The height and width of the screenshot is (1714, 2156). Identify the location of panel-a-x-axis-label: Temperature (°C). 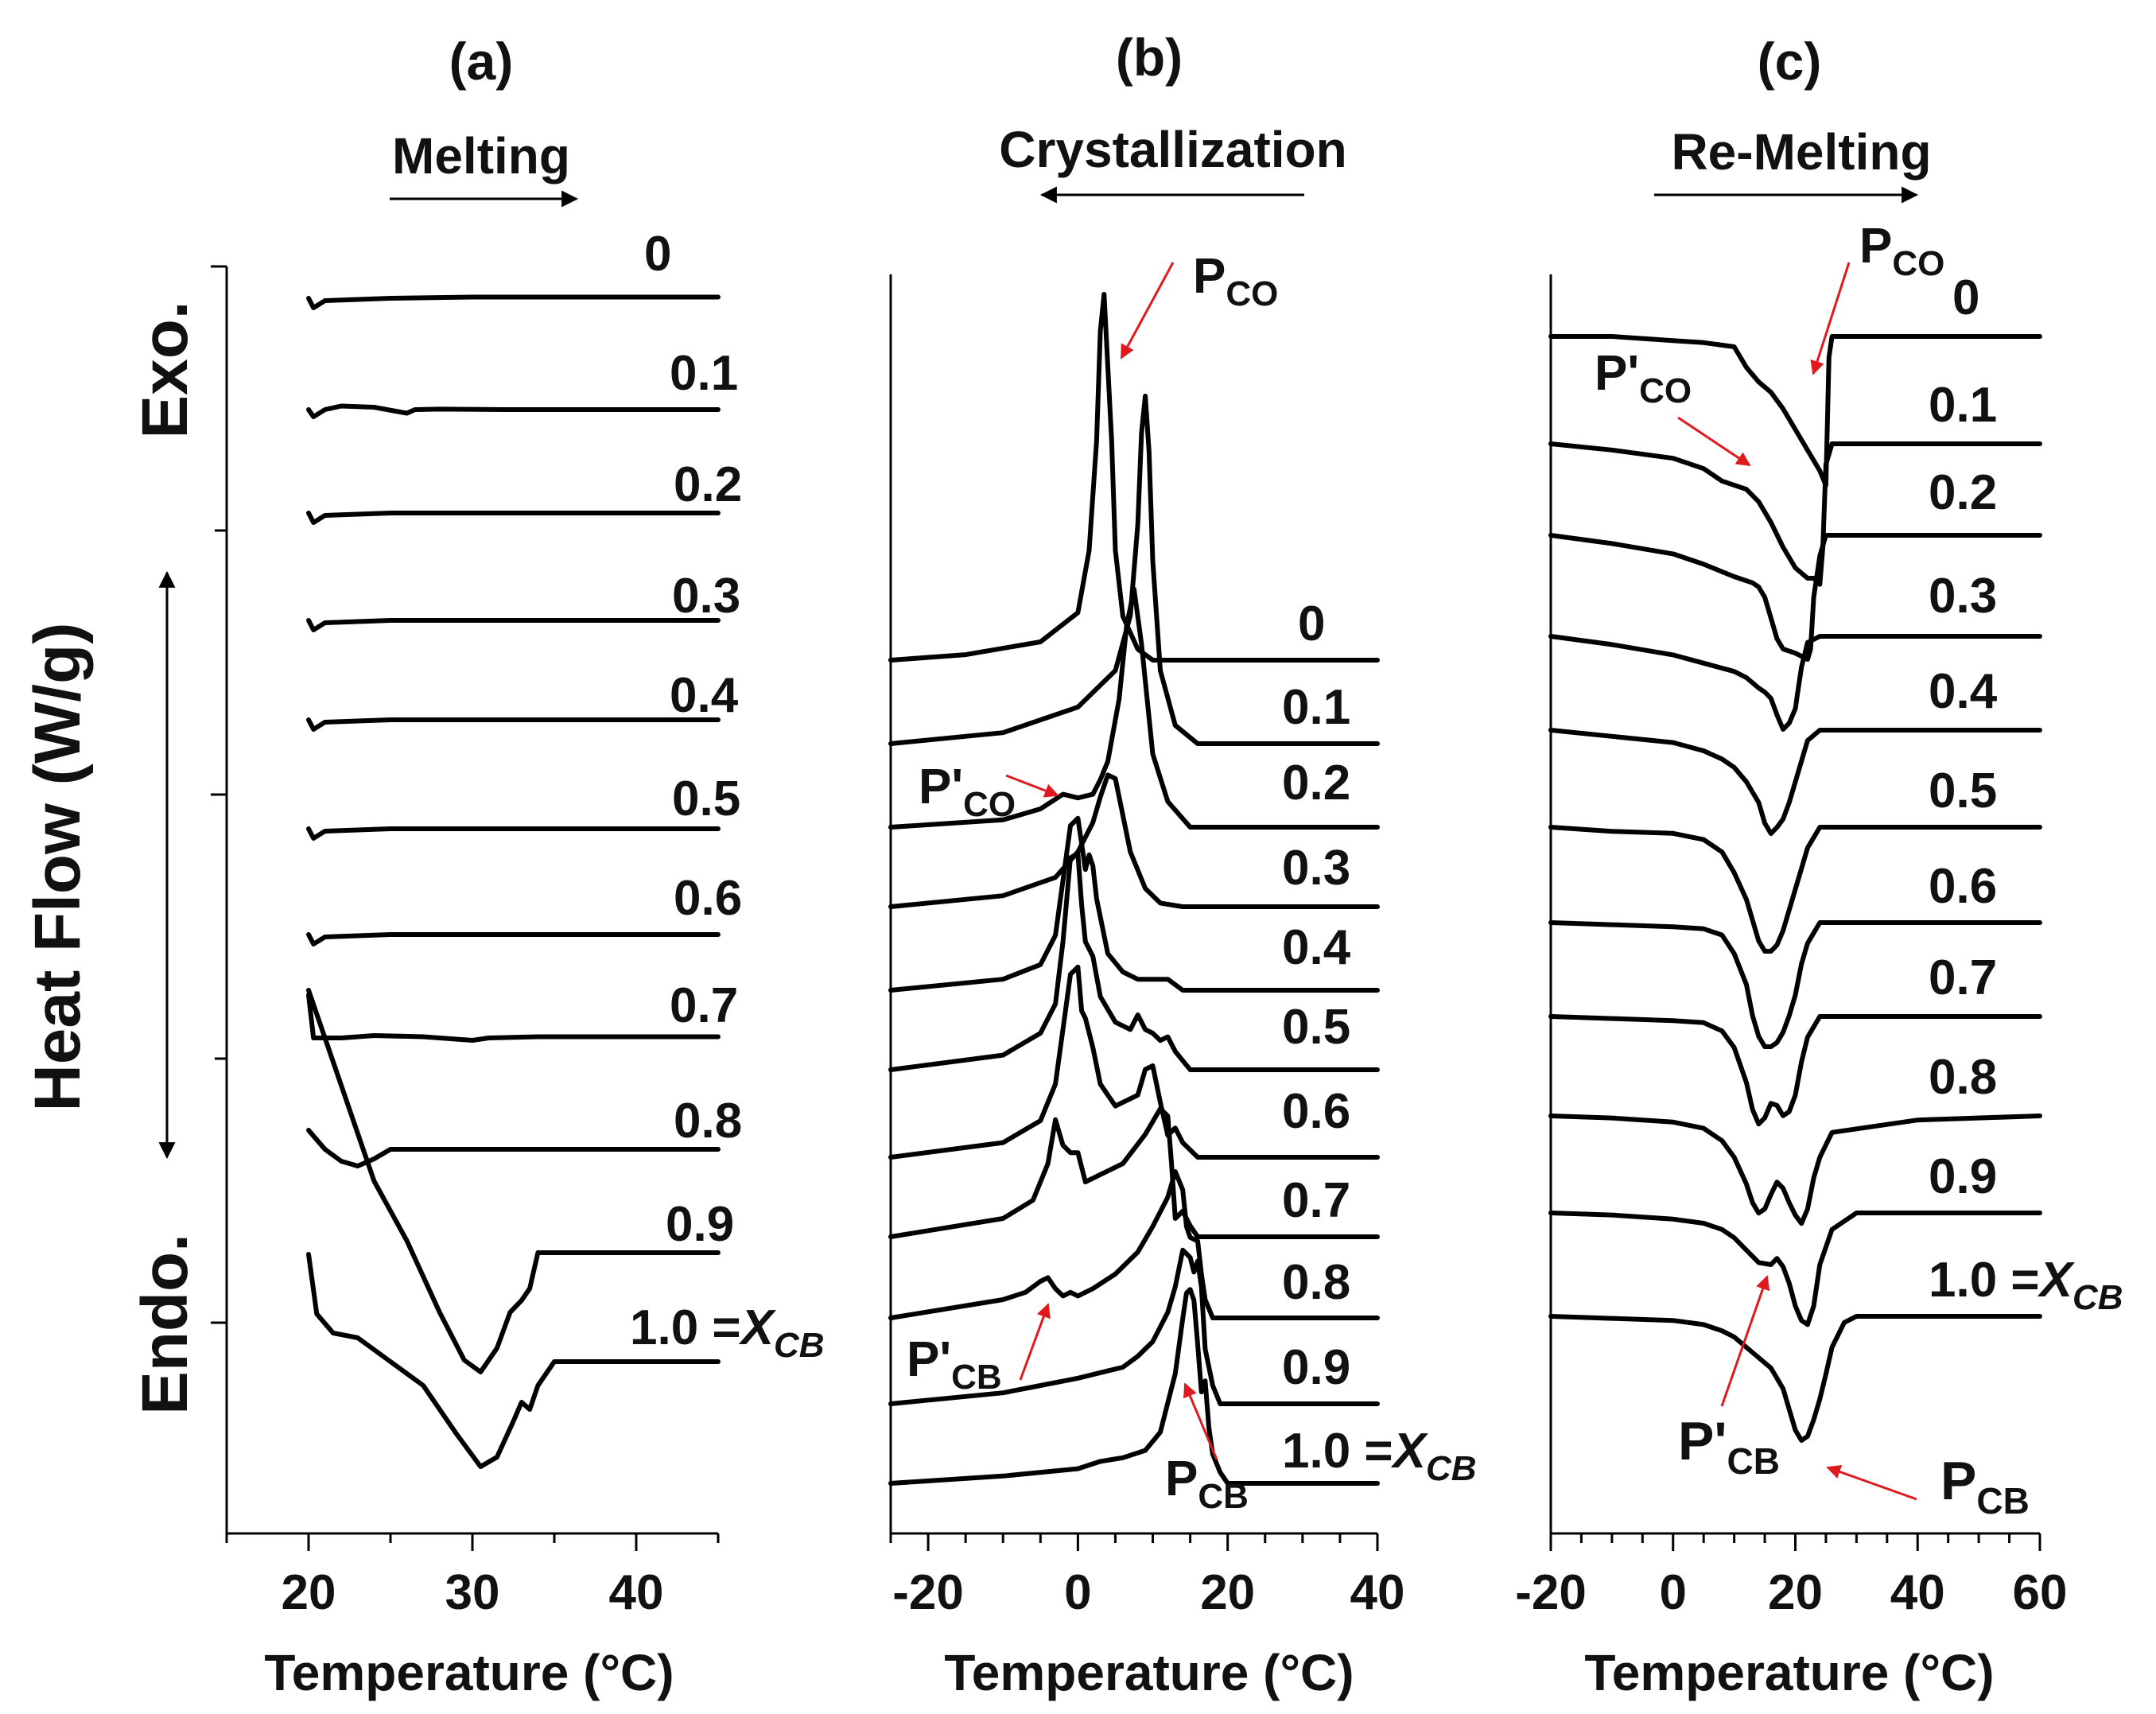
(469, 1672).